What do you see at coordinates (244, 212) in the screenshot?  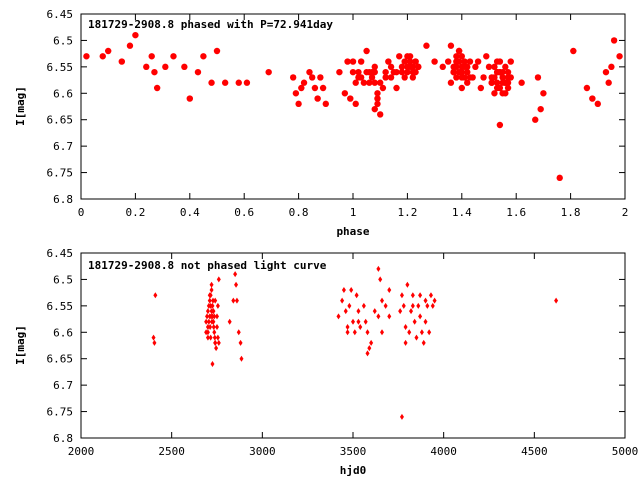 I see `top-x-tick-label: 0.6` at bounding box center [244, 212].